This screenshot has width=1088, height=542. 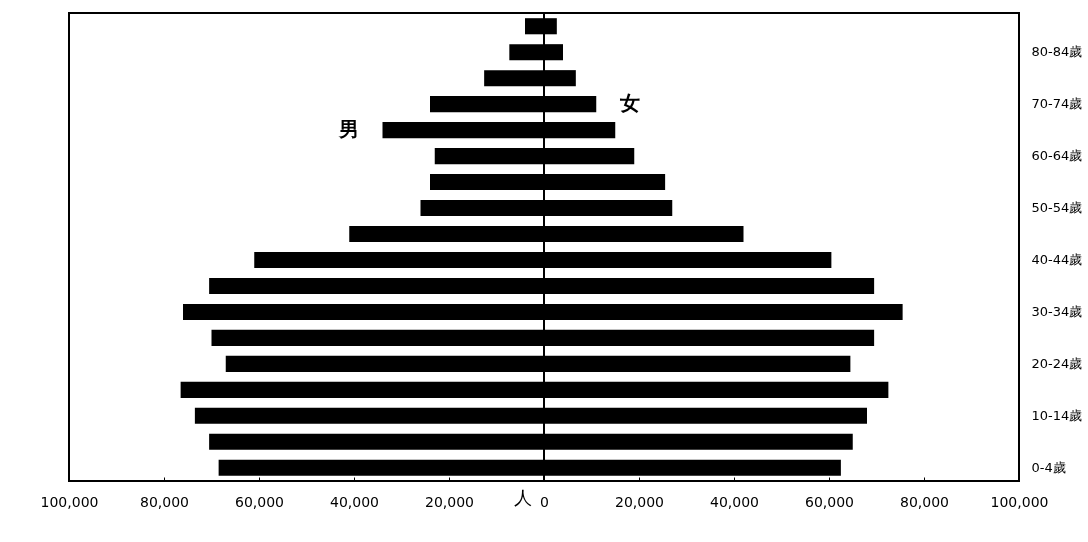 I want to click on y-tick-label: 70-74歲, so click(x=1057, y=104).